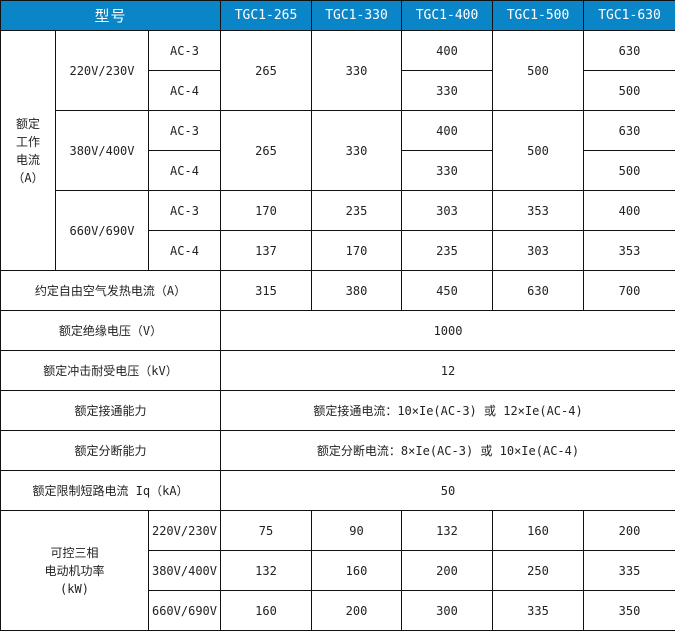 This screenshot has height=637, width=675. I want to click on table-row: 额定分断能力 额定分断电流：8×Ie(AC-3) 或 10×Ie(AC-4), so click(337, 450).